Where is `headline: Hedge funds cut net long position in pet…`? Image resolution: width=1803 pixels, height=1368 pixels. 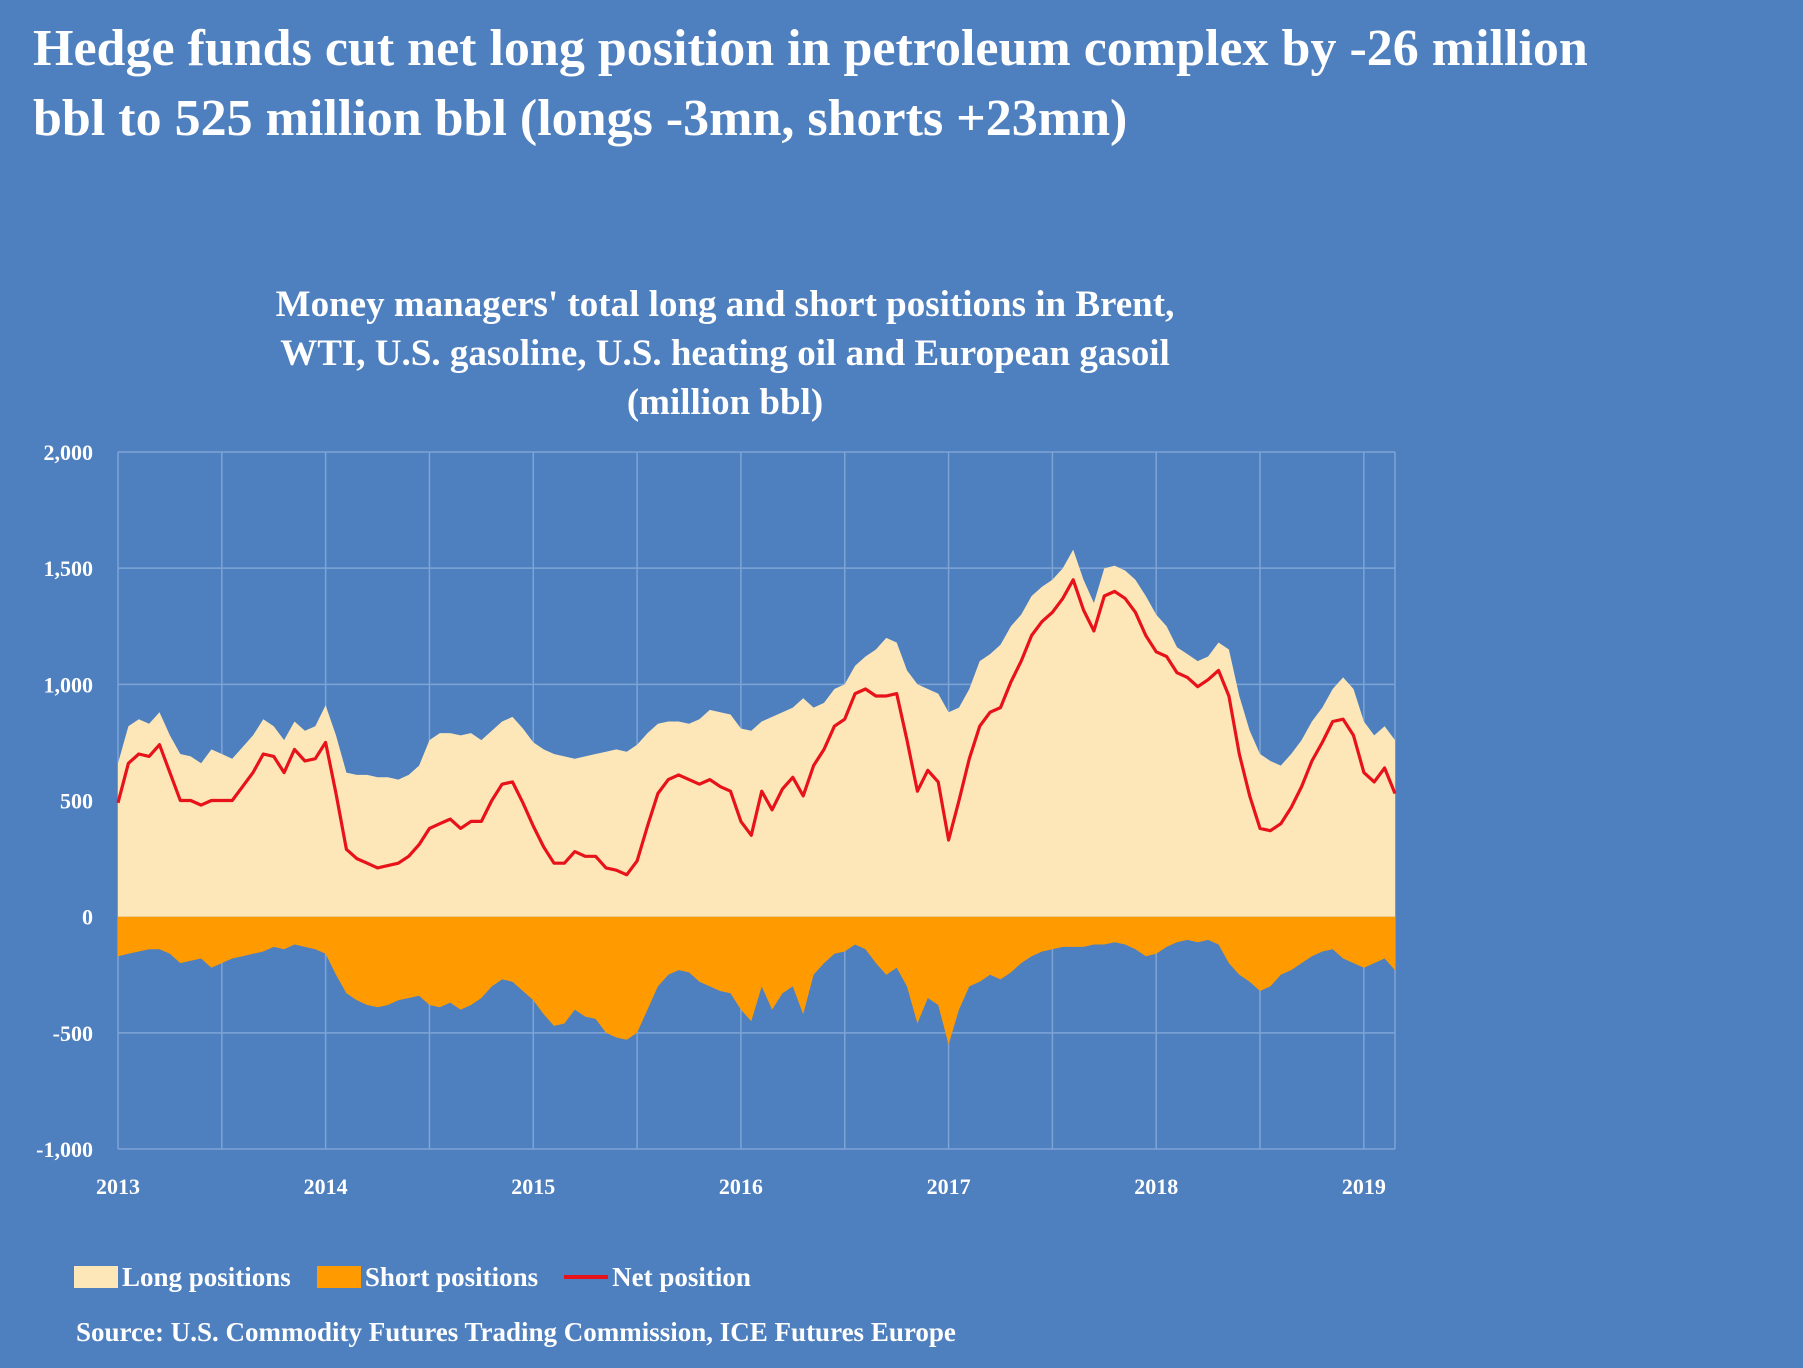
headline: Hedge funds cut net long position in pet… is located at coordinates (913, 84).